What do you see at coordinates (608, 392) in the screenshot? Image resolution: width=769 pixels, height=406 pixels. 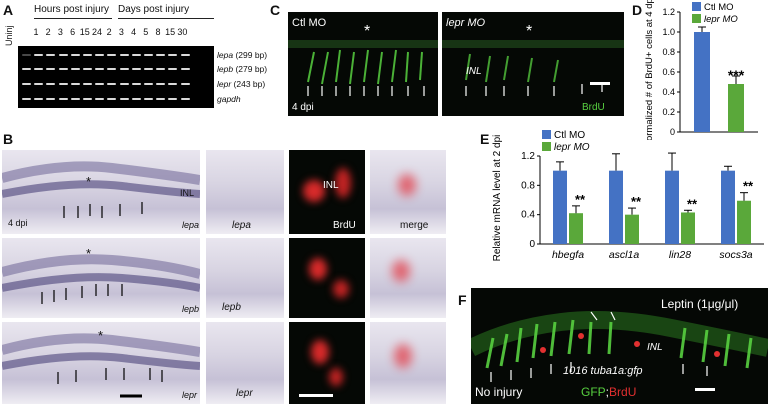 I see `gfp-brdu-label: GFP;BrdU` at bounding box center [608, 392].